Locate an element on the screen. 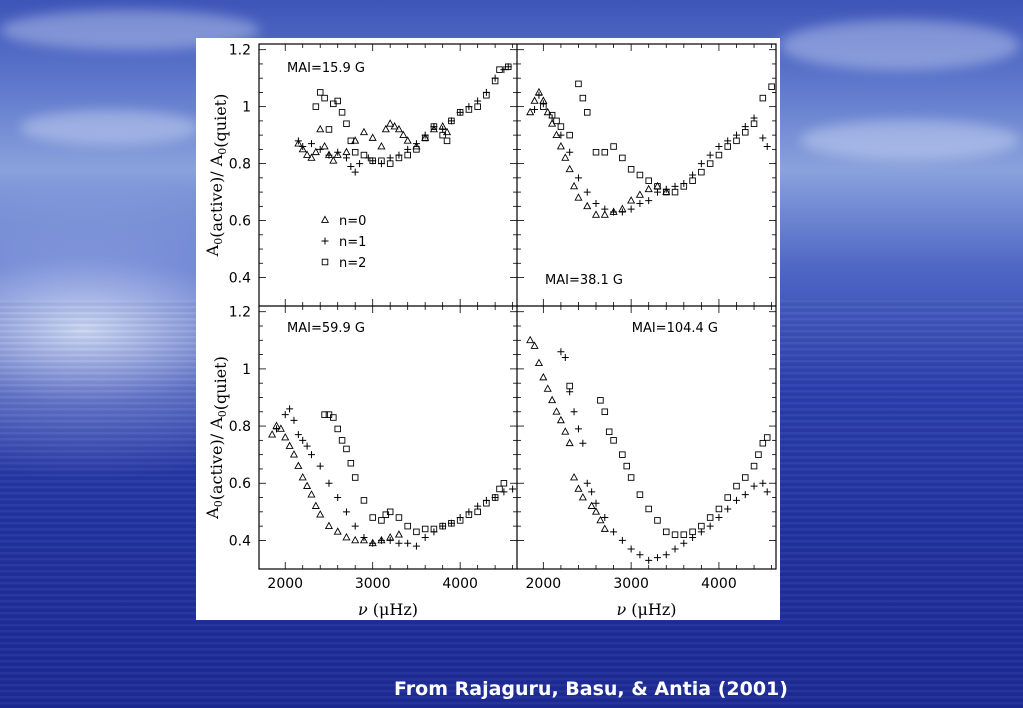 This screenshot has width=1023, height=708. legend-marker is located at coordinates (325, 219).